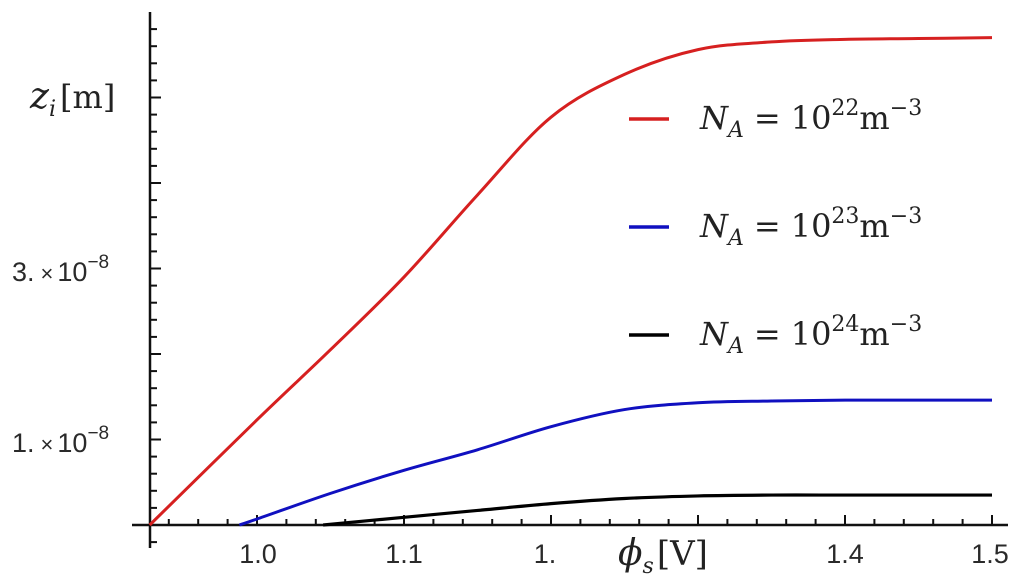 The height and width of the screenshot is (587, 1025). Describe the element at coordinates (545, 554) in the screenshot. I see `x-tick-label-1.2: 1.` at that location.